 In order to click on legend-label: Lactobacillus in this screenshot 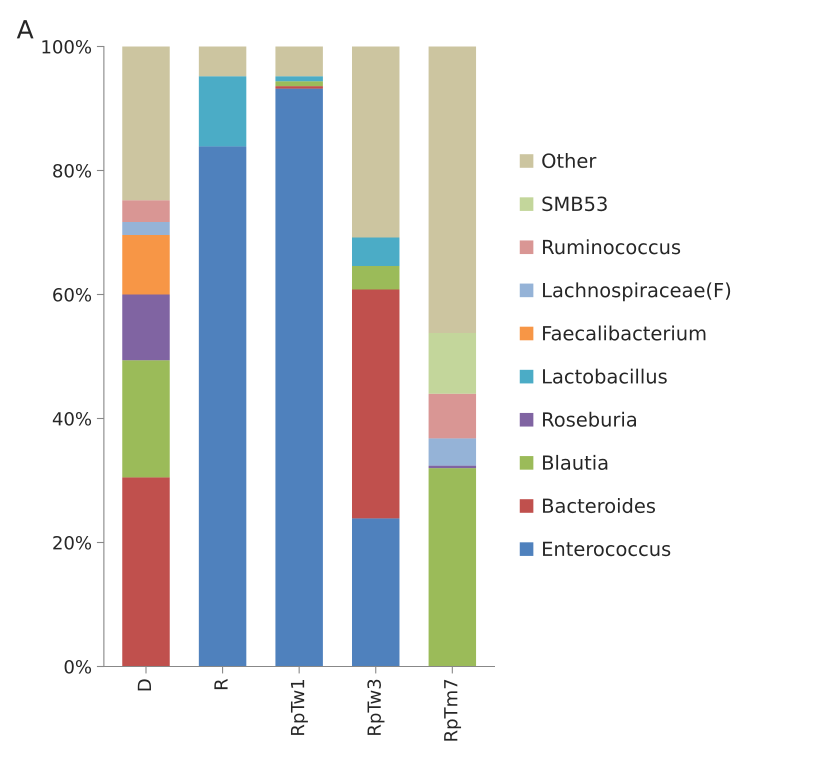, I will do `click(605, 376)`.